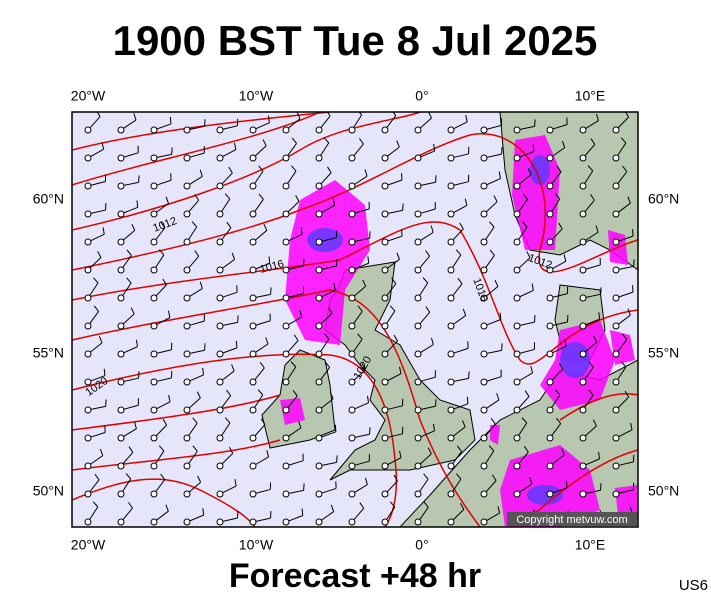  Describe the element at coordinates (572, 519) in the screenshot. I see `copyright-box` at that location.